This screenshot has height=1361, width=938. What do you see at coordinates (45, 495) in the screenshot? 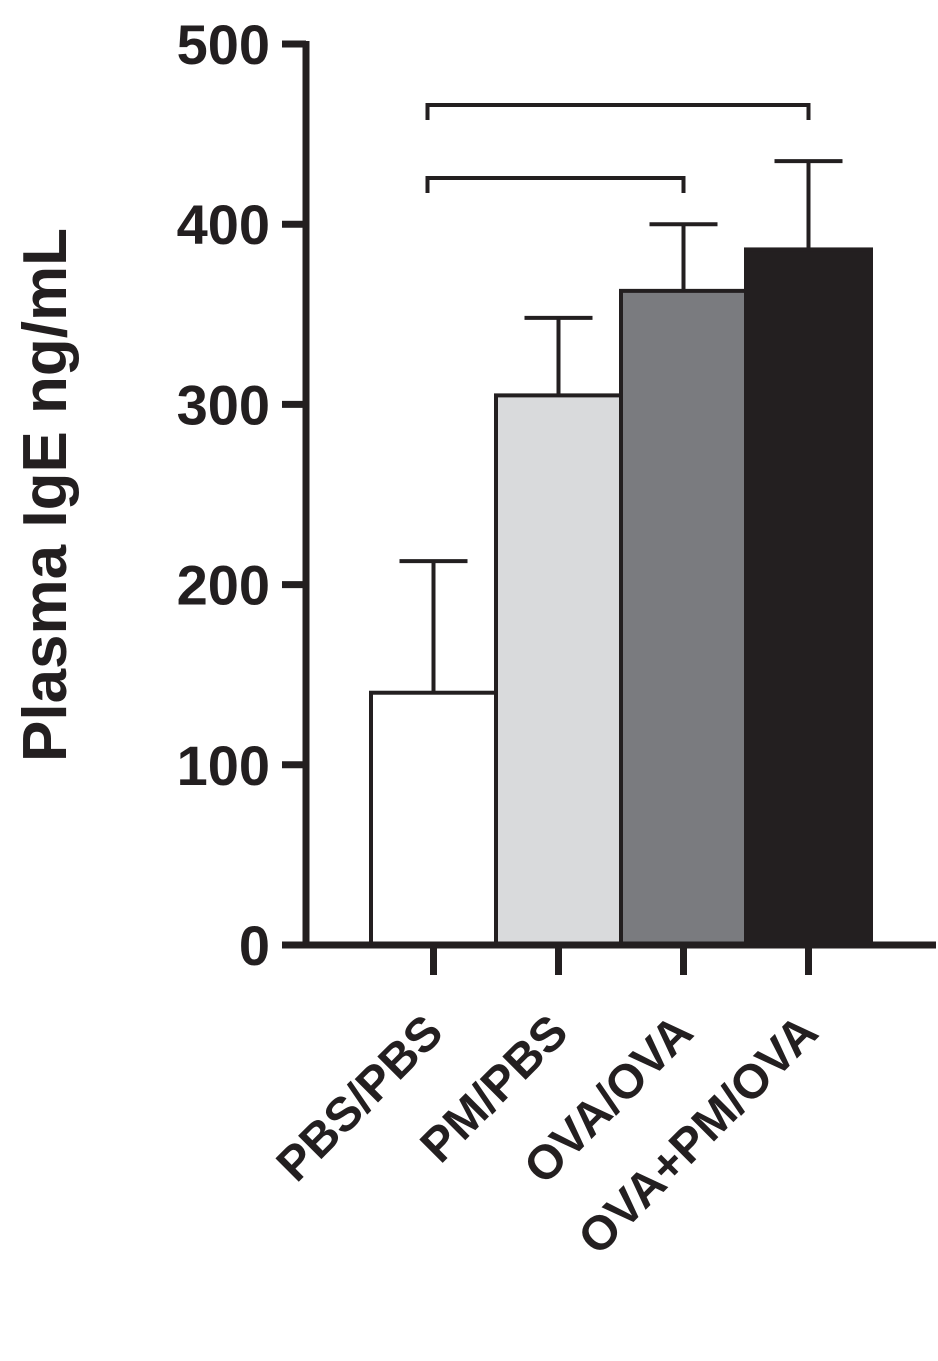
I see `y-axis-title: Plasma IgE ng/mL` at bounding box center [45, 495].